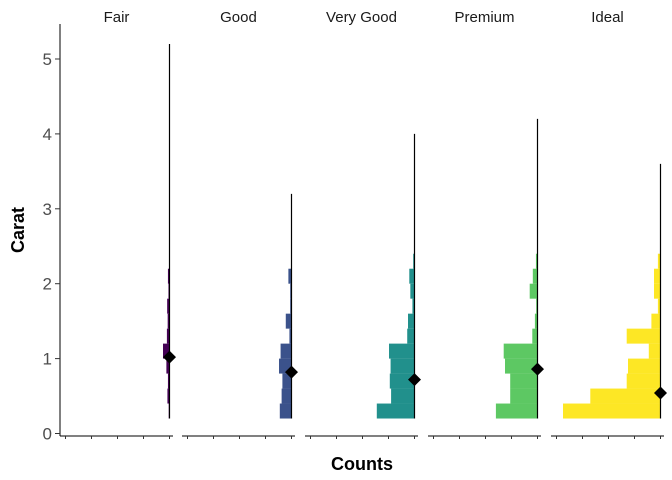  I want to click on y-axis-title: Carat, so click(18, 230).